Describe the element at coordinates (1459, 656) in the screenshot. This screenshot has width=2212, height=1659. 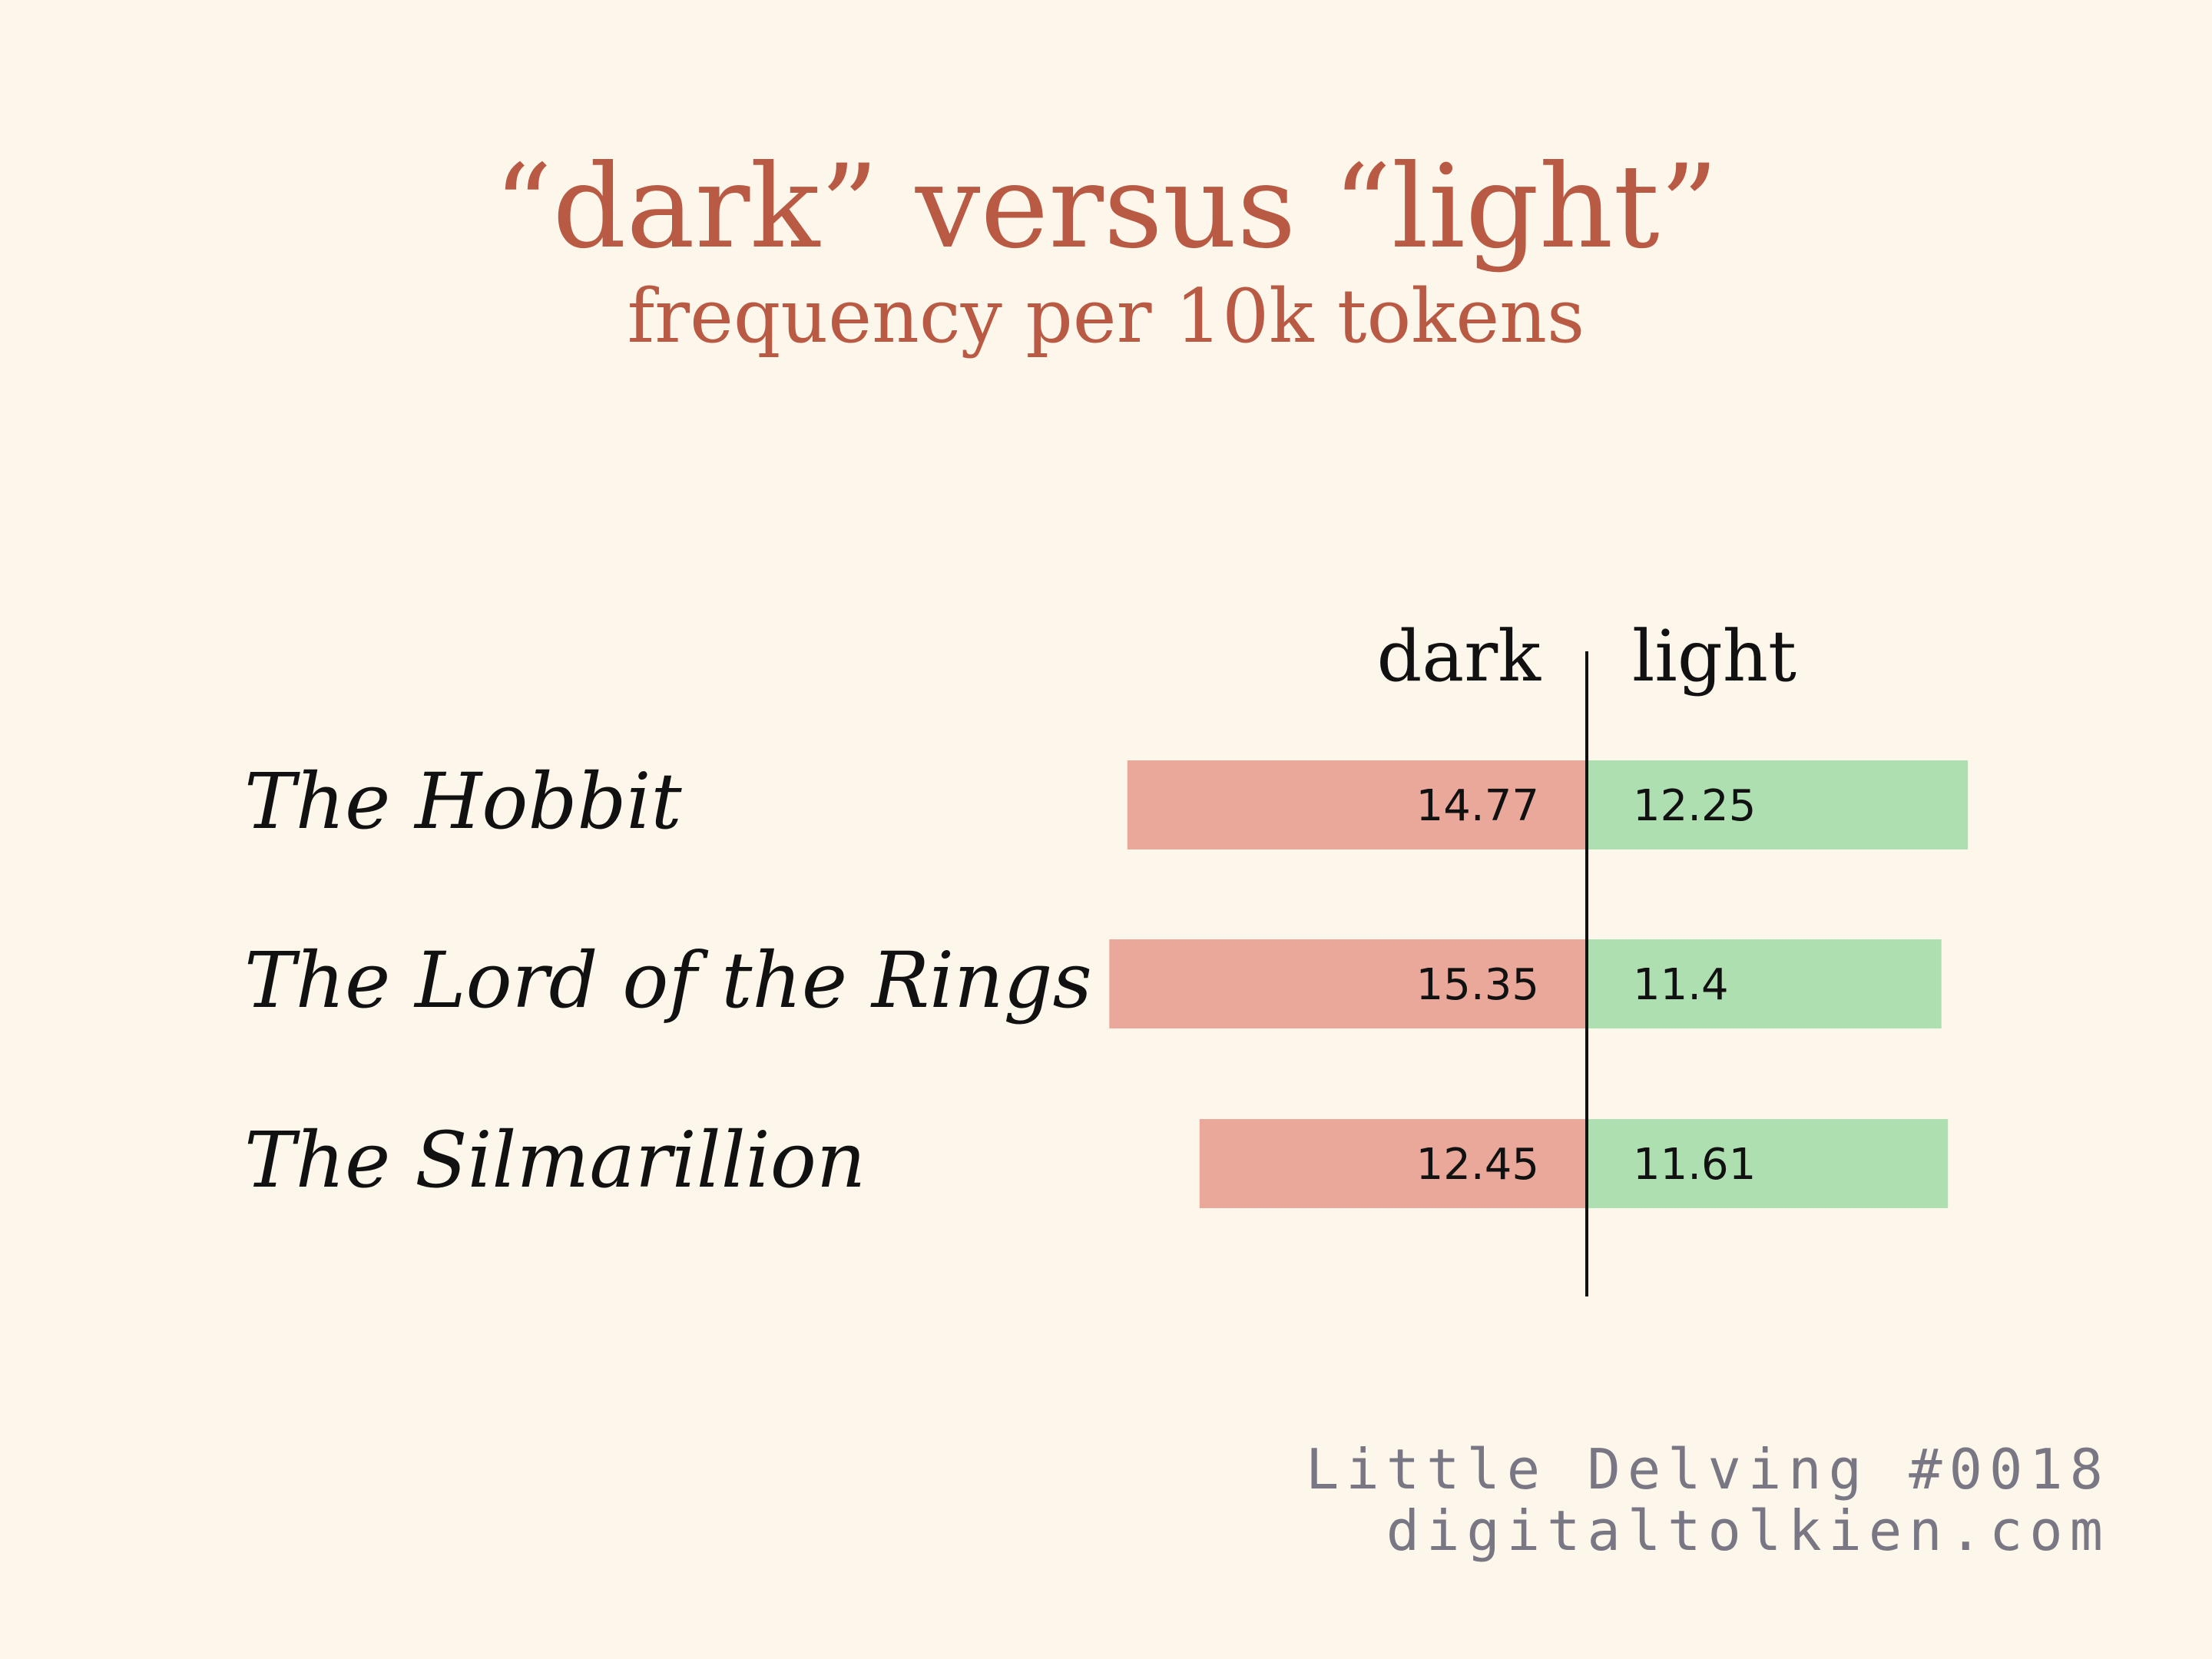
I see `series-label-dark: dark` at that location.